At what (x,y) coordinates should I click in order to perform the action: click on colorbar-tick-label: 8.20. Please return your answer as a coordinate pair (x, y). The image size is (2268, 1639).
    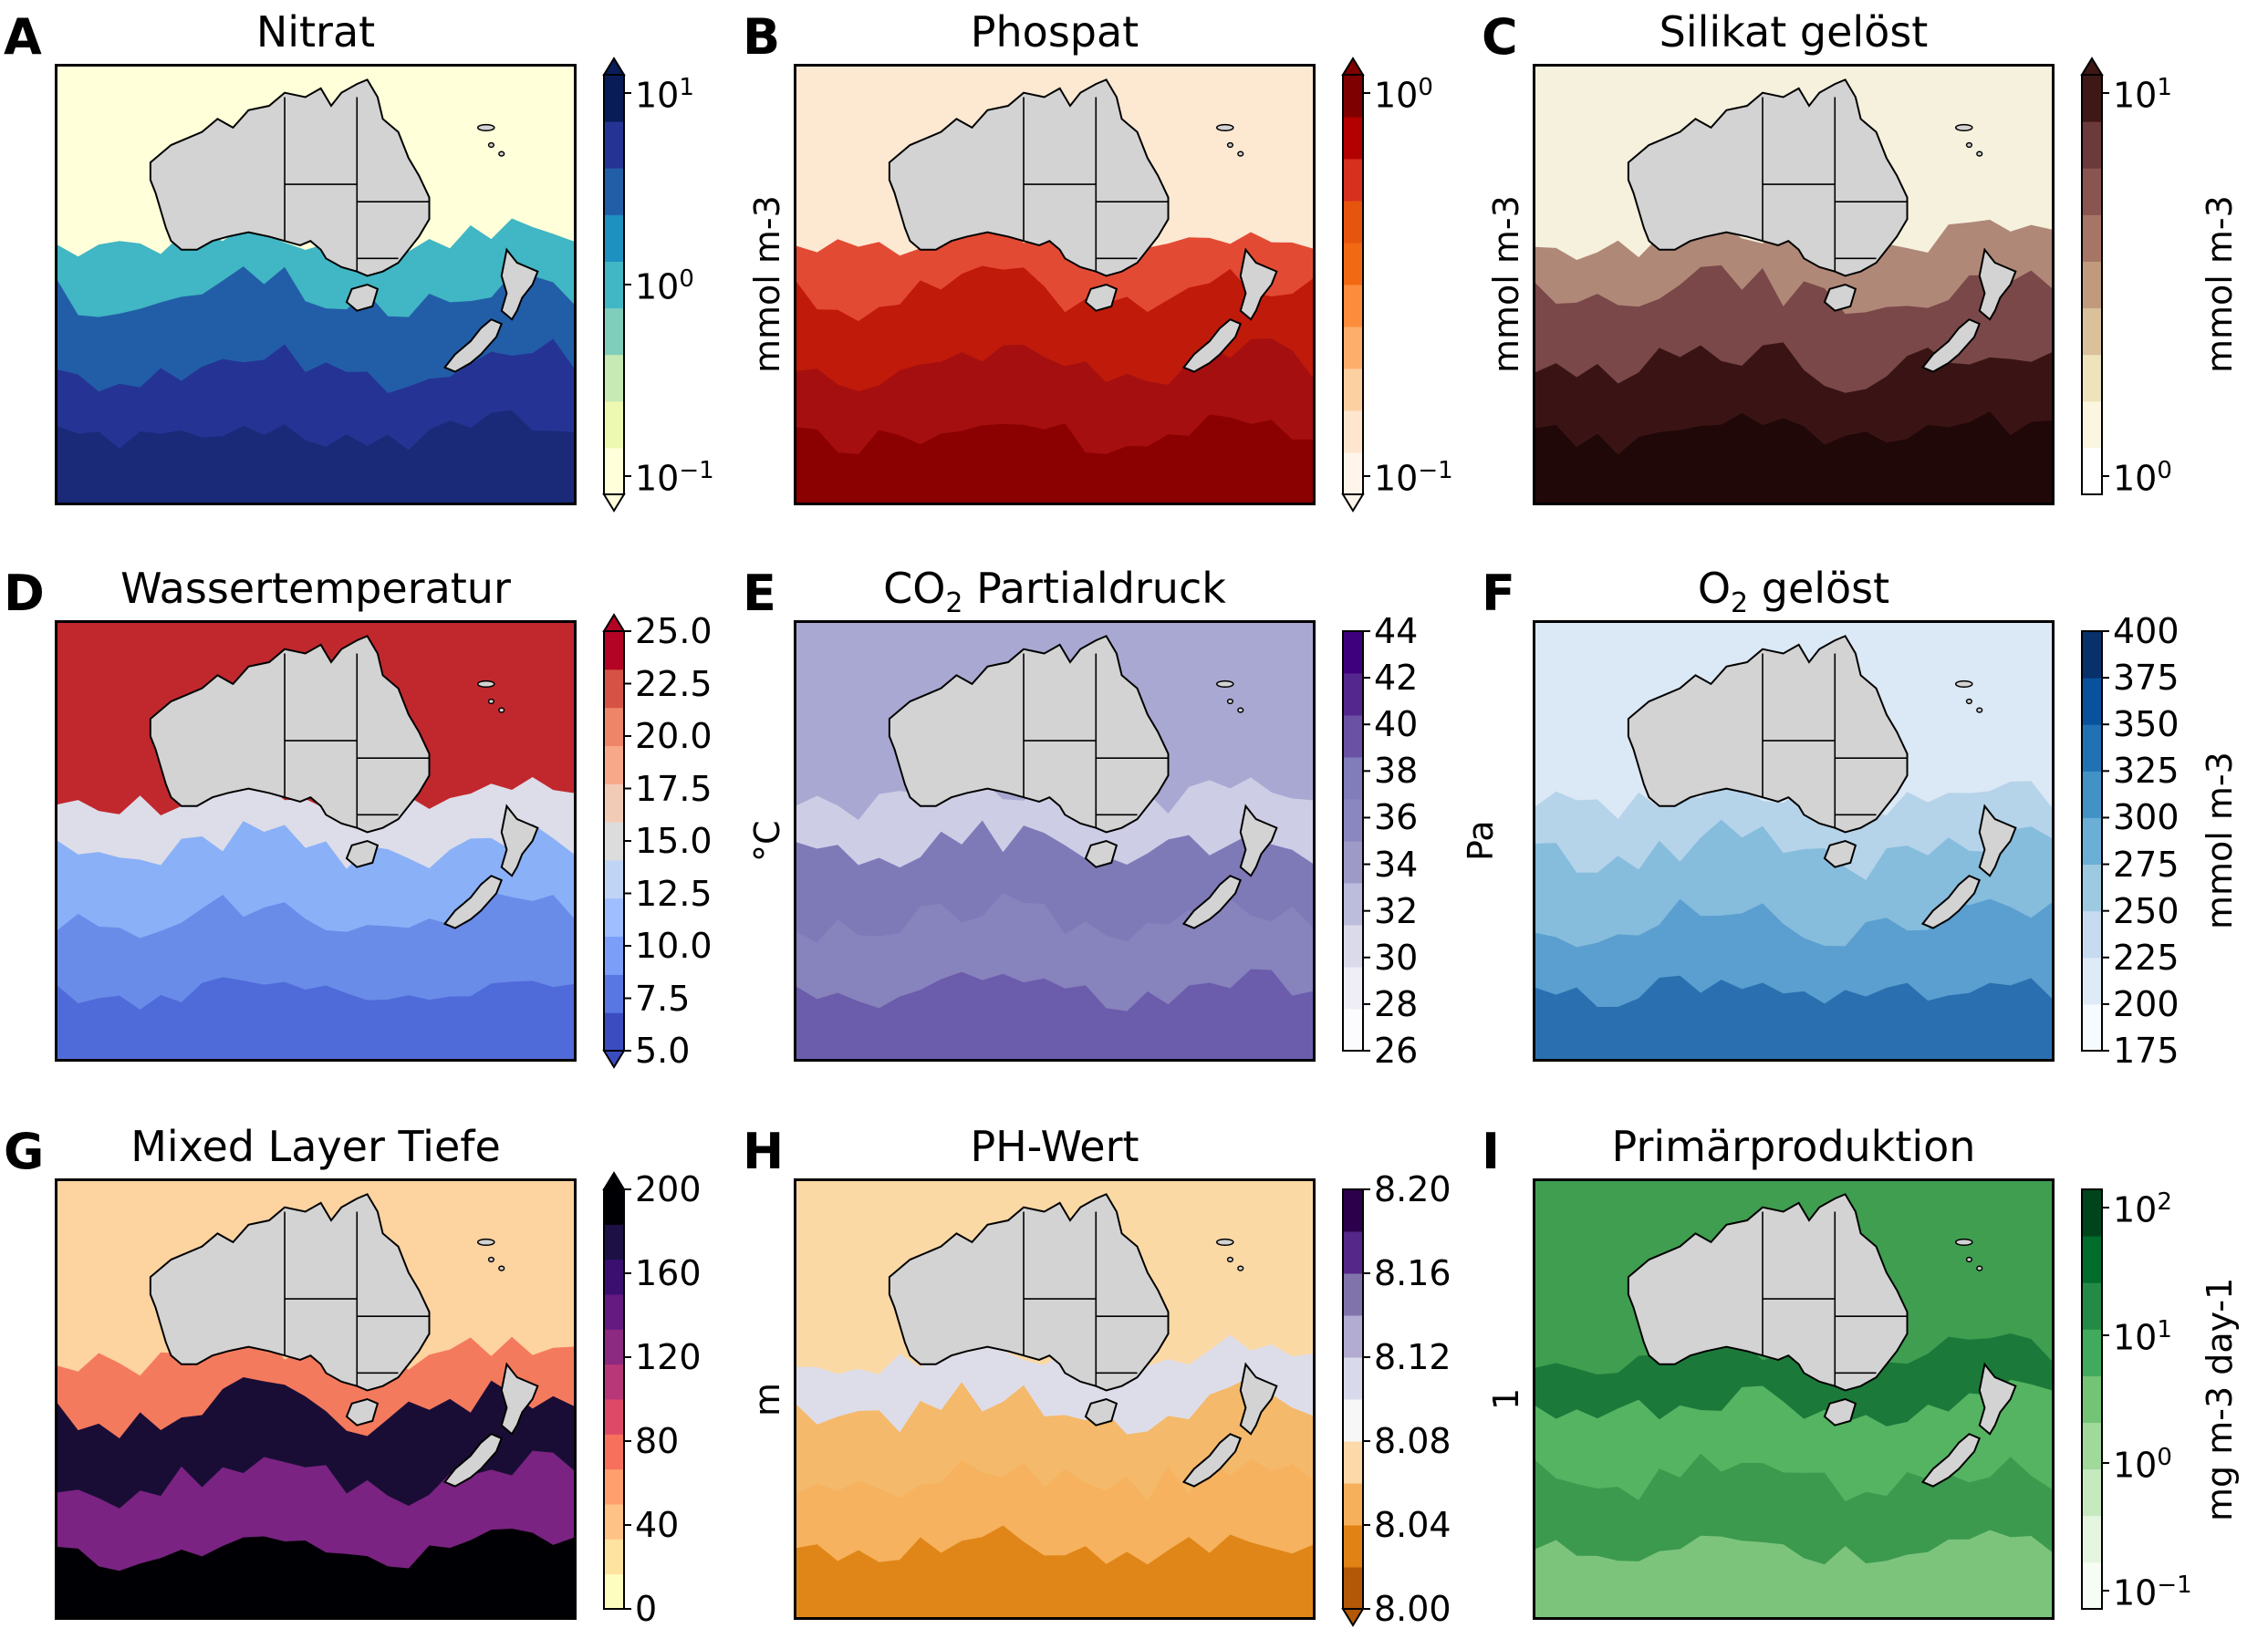
    Looking at the image, I should click on (1412, 1189).